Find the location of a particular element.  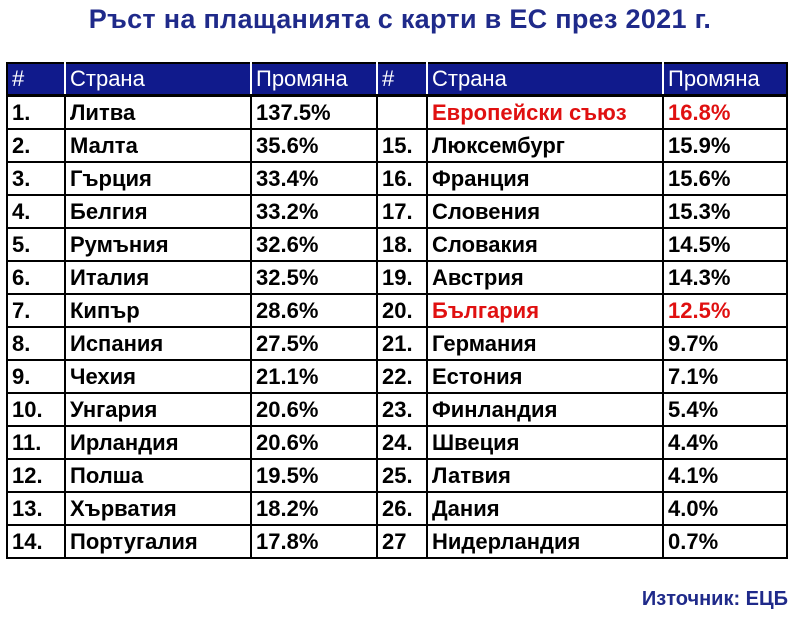

left-change-cell: 33.2% is located at coordinates (314, 211).